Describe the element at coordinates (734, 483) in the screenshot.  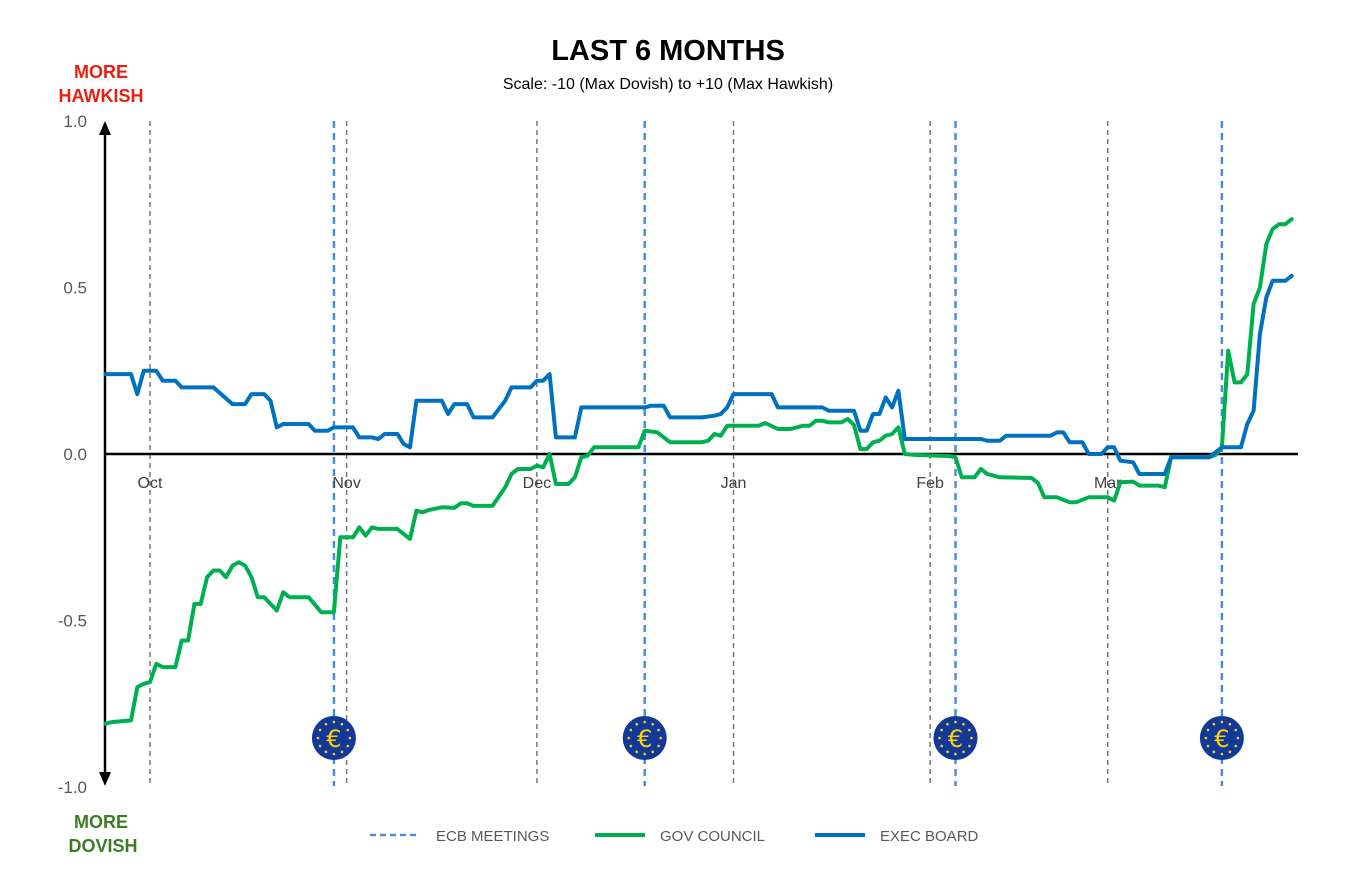
I see `x-tick-label: Jan` at that location.